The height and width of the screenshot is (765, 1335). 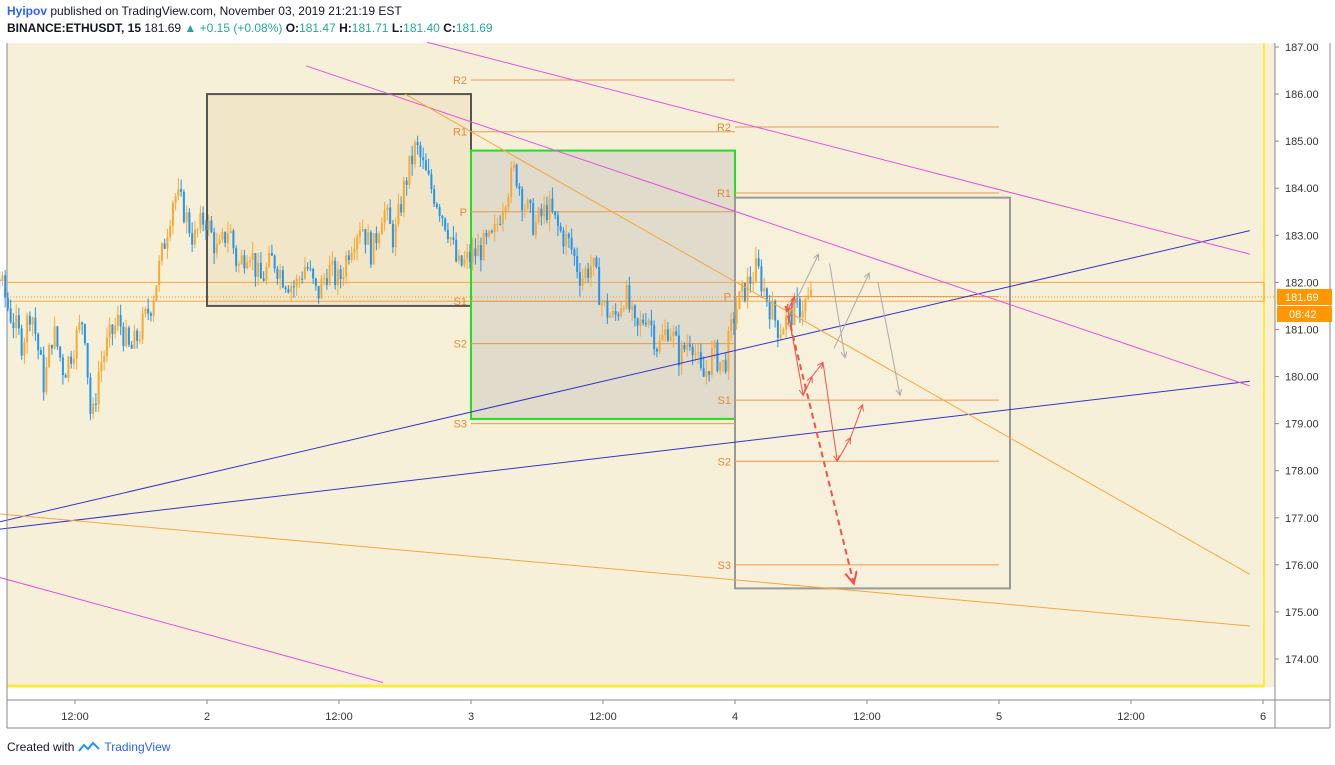 I want to click on last-price-badge-label: 181.69, so click(x=1302, y=298).